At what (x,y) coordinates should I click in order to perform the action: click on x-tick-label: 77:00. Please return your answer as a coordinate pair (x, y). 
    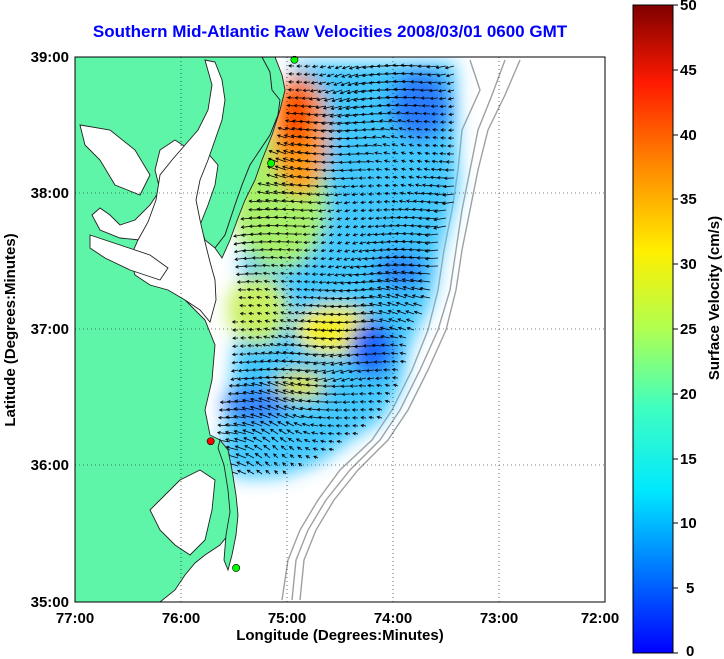
    Looking at the image, I should click on (75, 618).